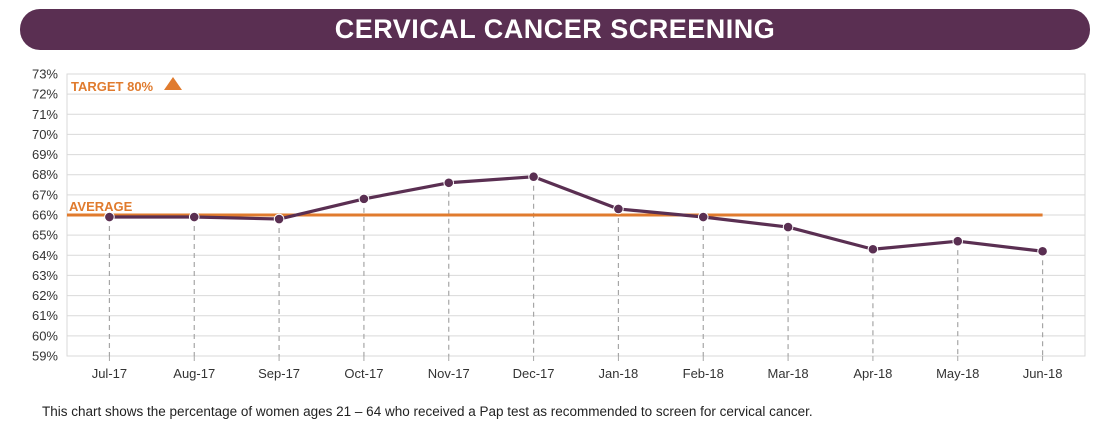  I want to click on x-tick-label: Mar-18, so click(787, 373).